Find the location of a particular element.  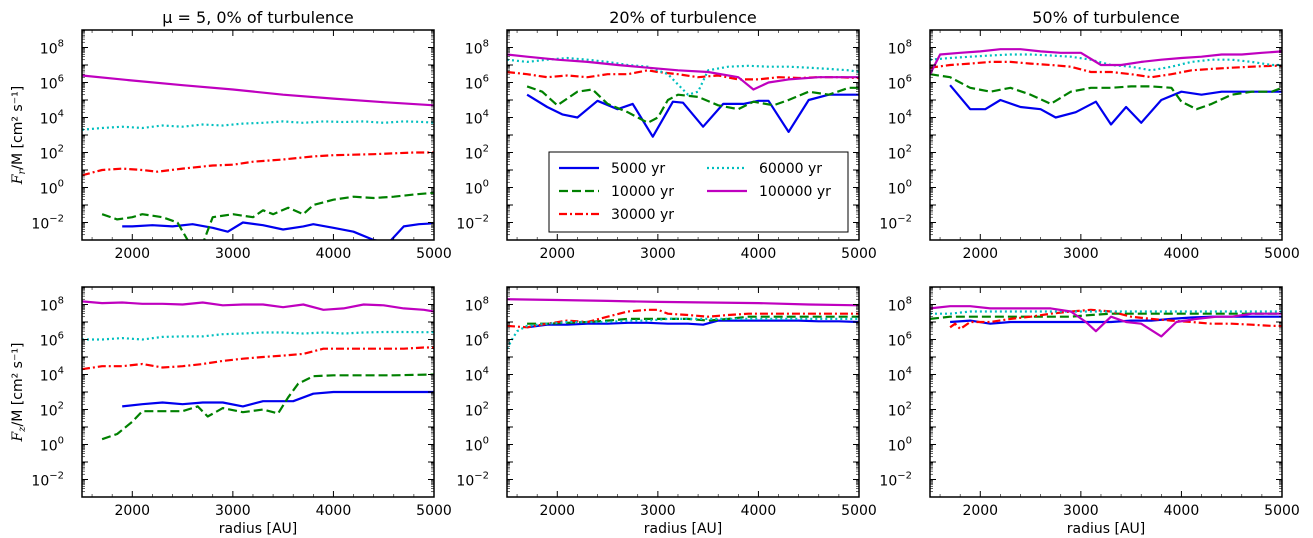

legend-label: 60000 yr is located at coordinates (790, 169).